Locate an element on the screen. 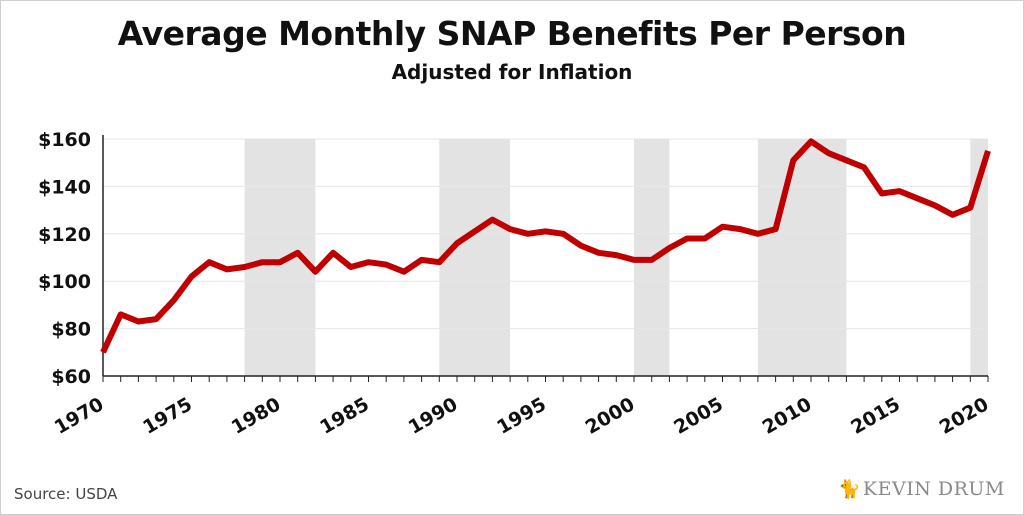 This screenshot has width=1024, height=515. x-tick-label: 1995 is located at coordinates (521, 415).